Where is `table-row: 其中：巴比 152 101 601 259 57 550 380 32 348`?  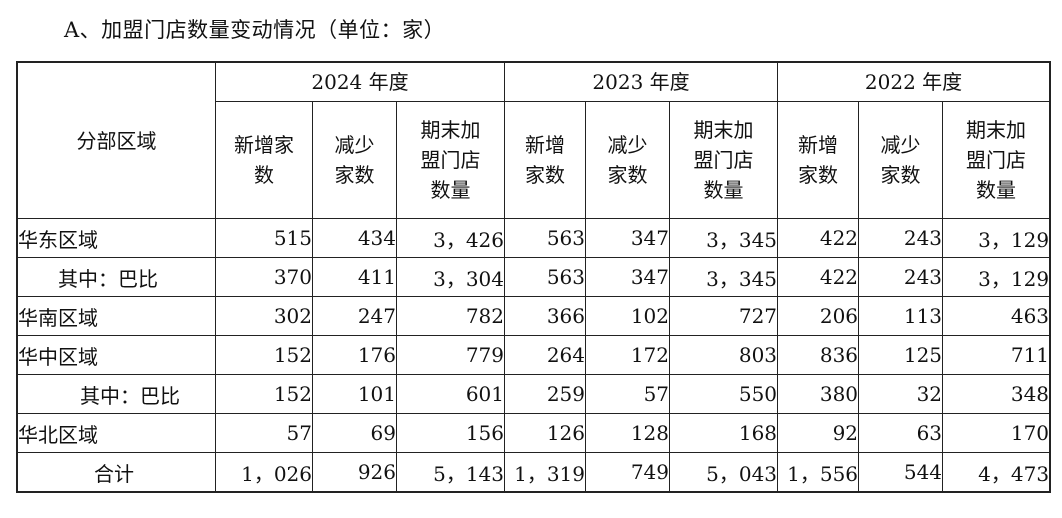 table-row: 其中：巴比 152 101 601 259 57 550 380 32 348 is located at coordinates (534, 394).